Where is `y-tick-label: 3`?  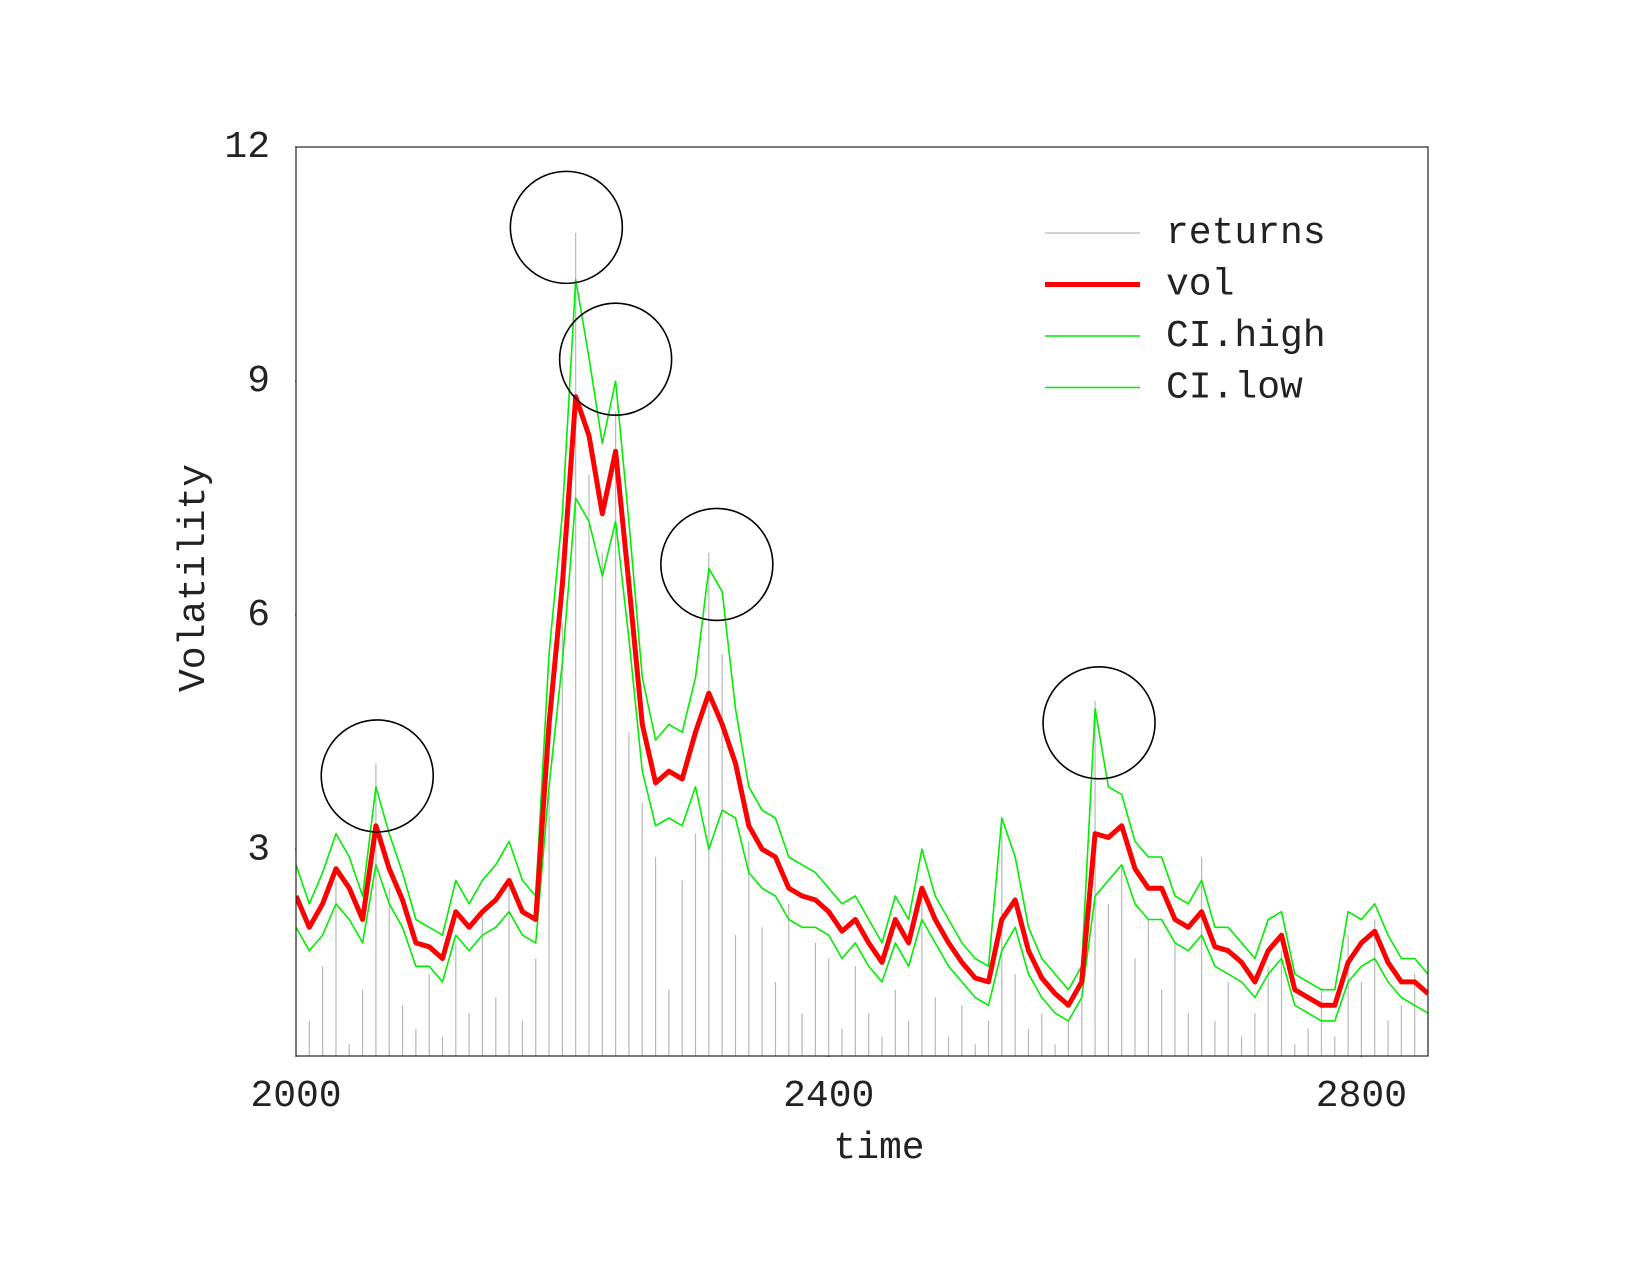
y-tick-label: 3 is located at coordinates (258, 849).